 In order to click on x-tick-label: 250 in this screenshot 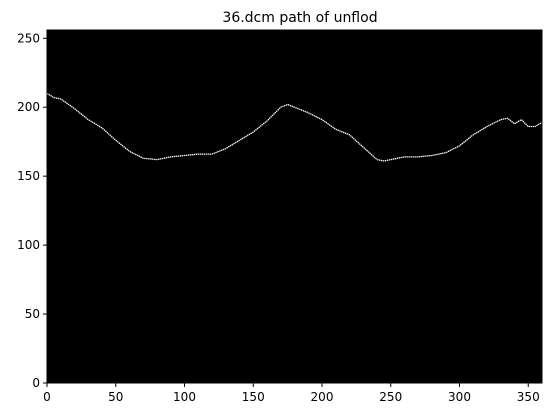, I will do `click(390, 397)`.